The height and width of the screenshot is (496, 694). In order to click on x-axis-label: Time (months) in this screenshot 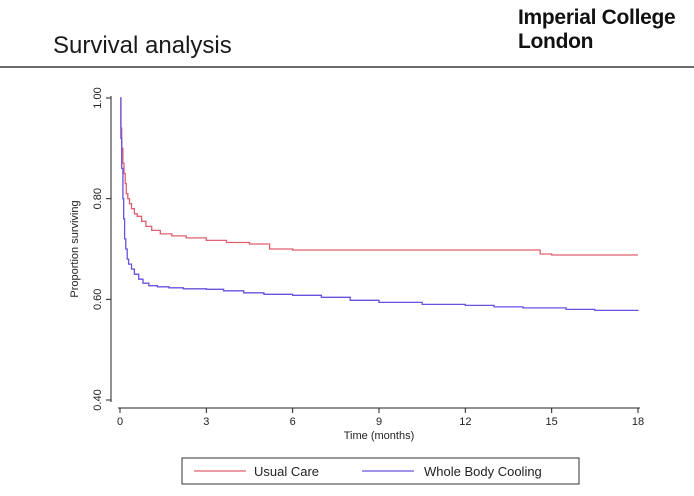, I will do `click(379, 436)`.